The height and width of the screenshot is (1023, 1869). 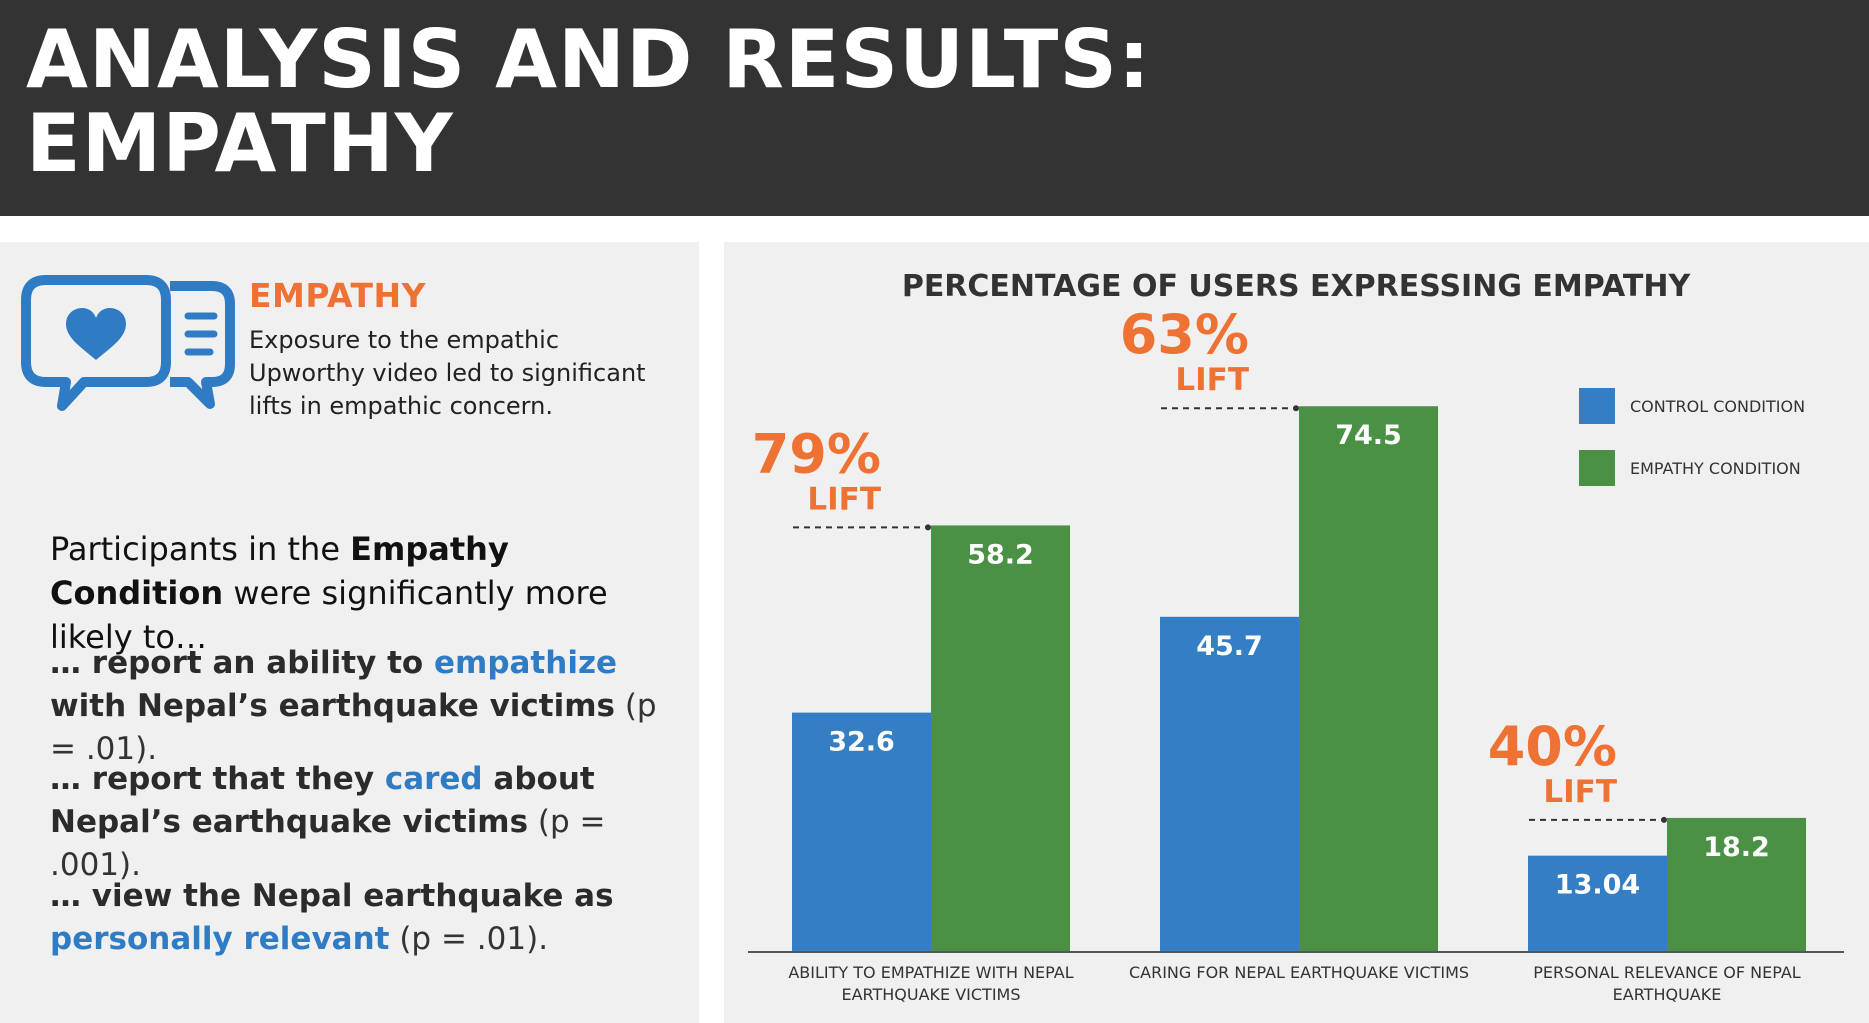 What do you see at coordinates (128, 343) in the screenshot?
I see `chat-bubbles-heart-icon` at bounding box center [128, 343].